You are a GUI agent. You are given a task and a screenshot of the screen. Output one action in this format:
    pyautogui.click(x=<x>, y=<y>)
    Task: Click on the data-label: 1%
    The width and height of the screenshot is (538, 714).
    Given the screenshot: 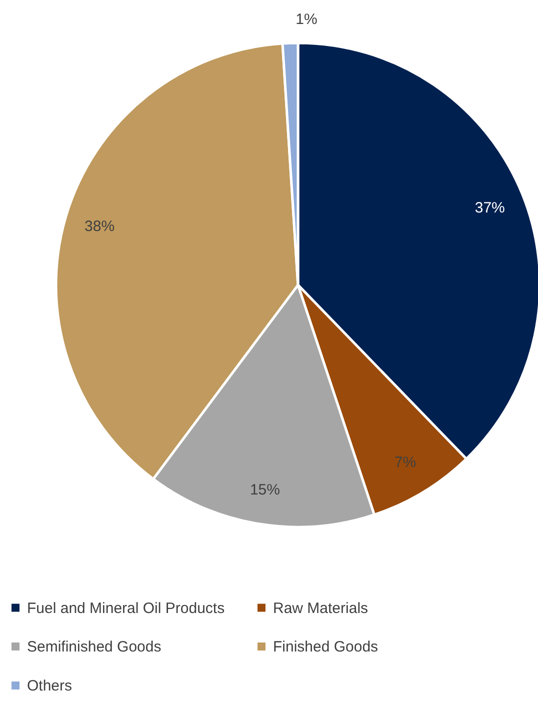 What is the action you would take?
    pyautogui.click(x=307, y=19)
    